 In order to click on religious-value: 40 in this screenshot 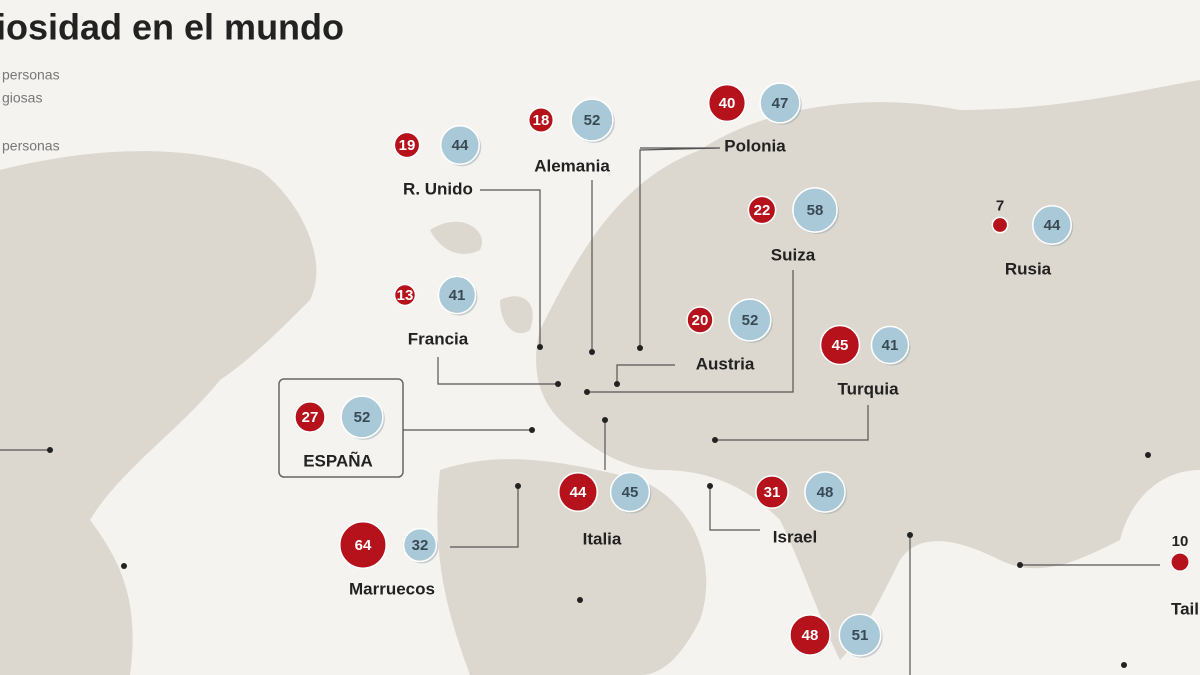, I will do `click(727, 103)`.